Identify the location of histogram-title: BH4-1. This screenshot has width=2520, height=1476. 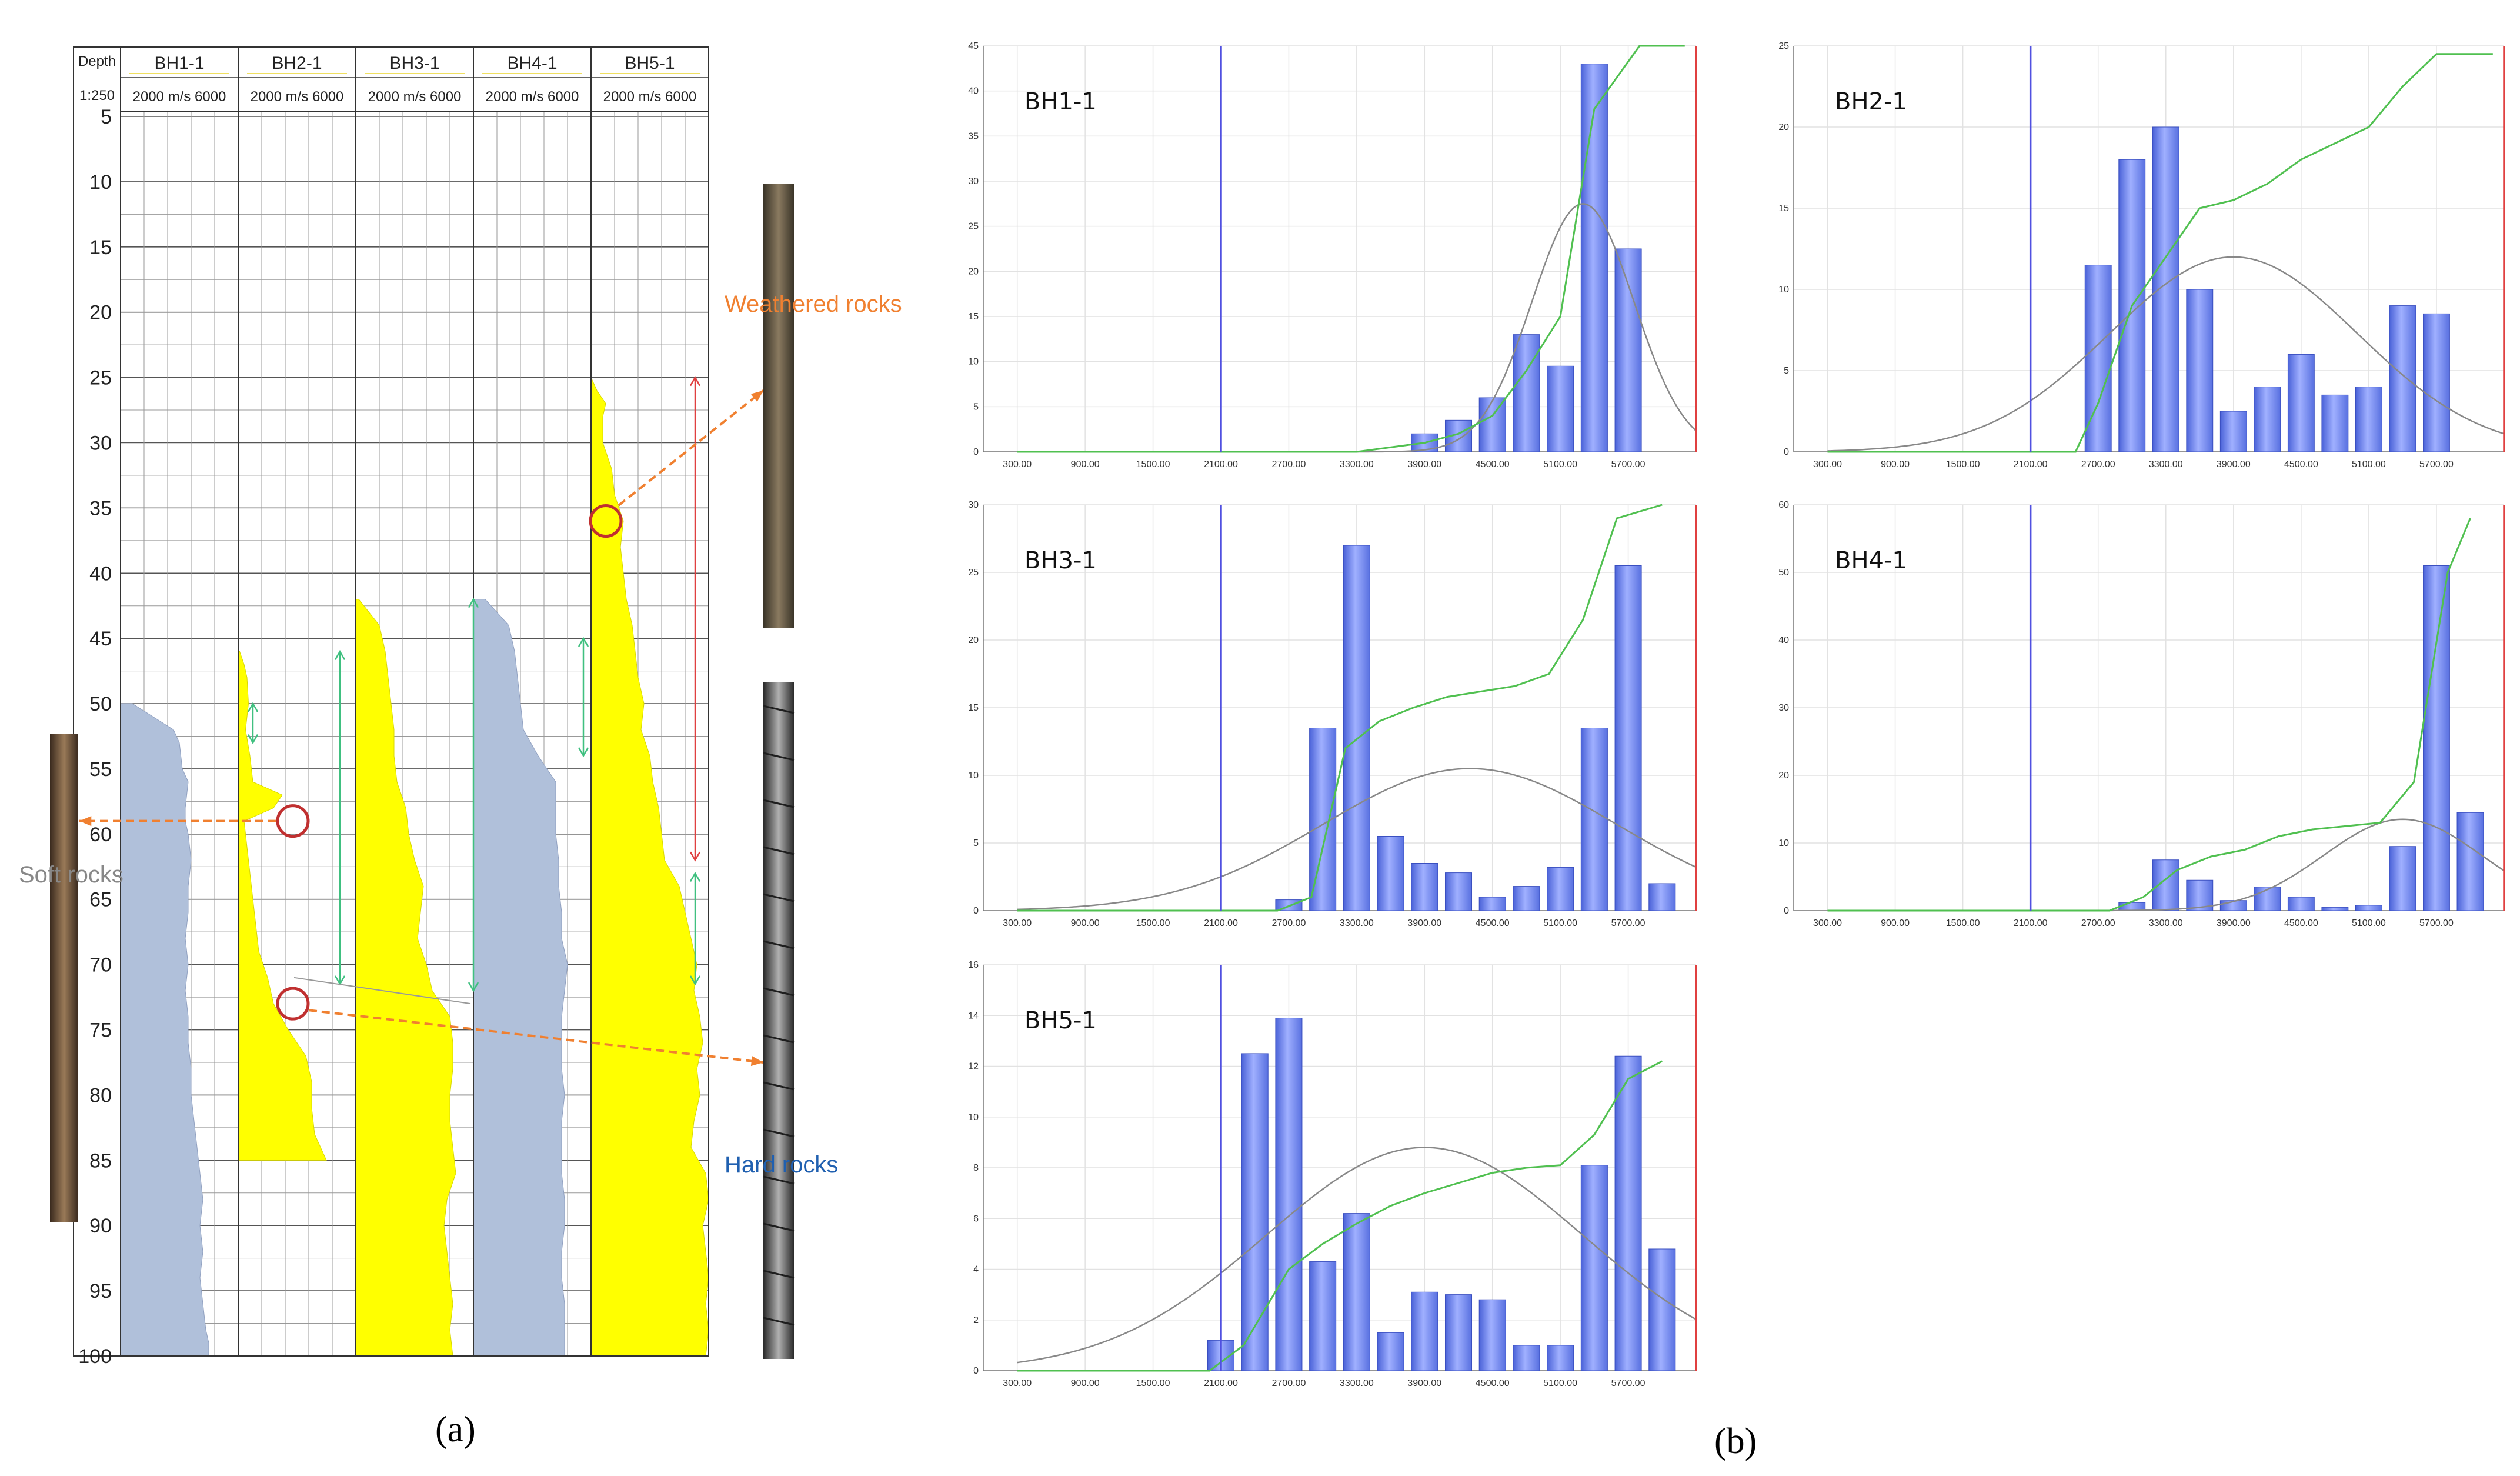
(1871, 560).